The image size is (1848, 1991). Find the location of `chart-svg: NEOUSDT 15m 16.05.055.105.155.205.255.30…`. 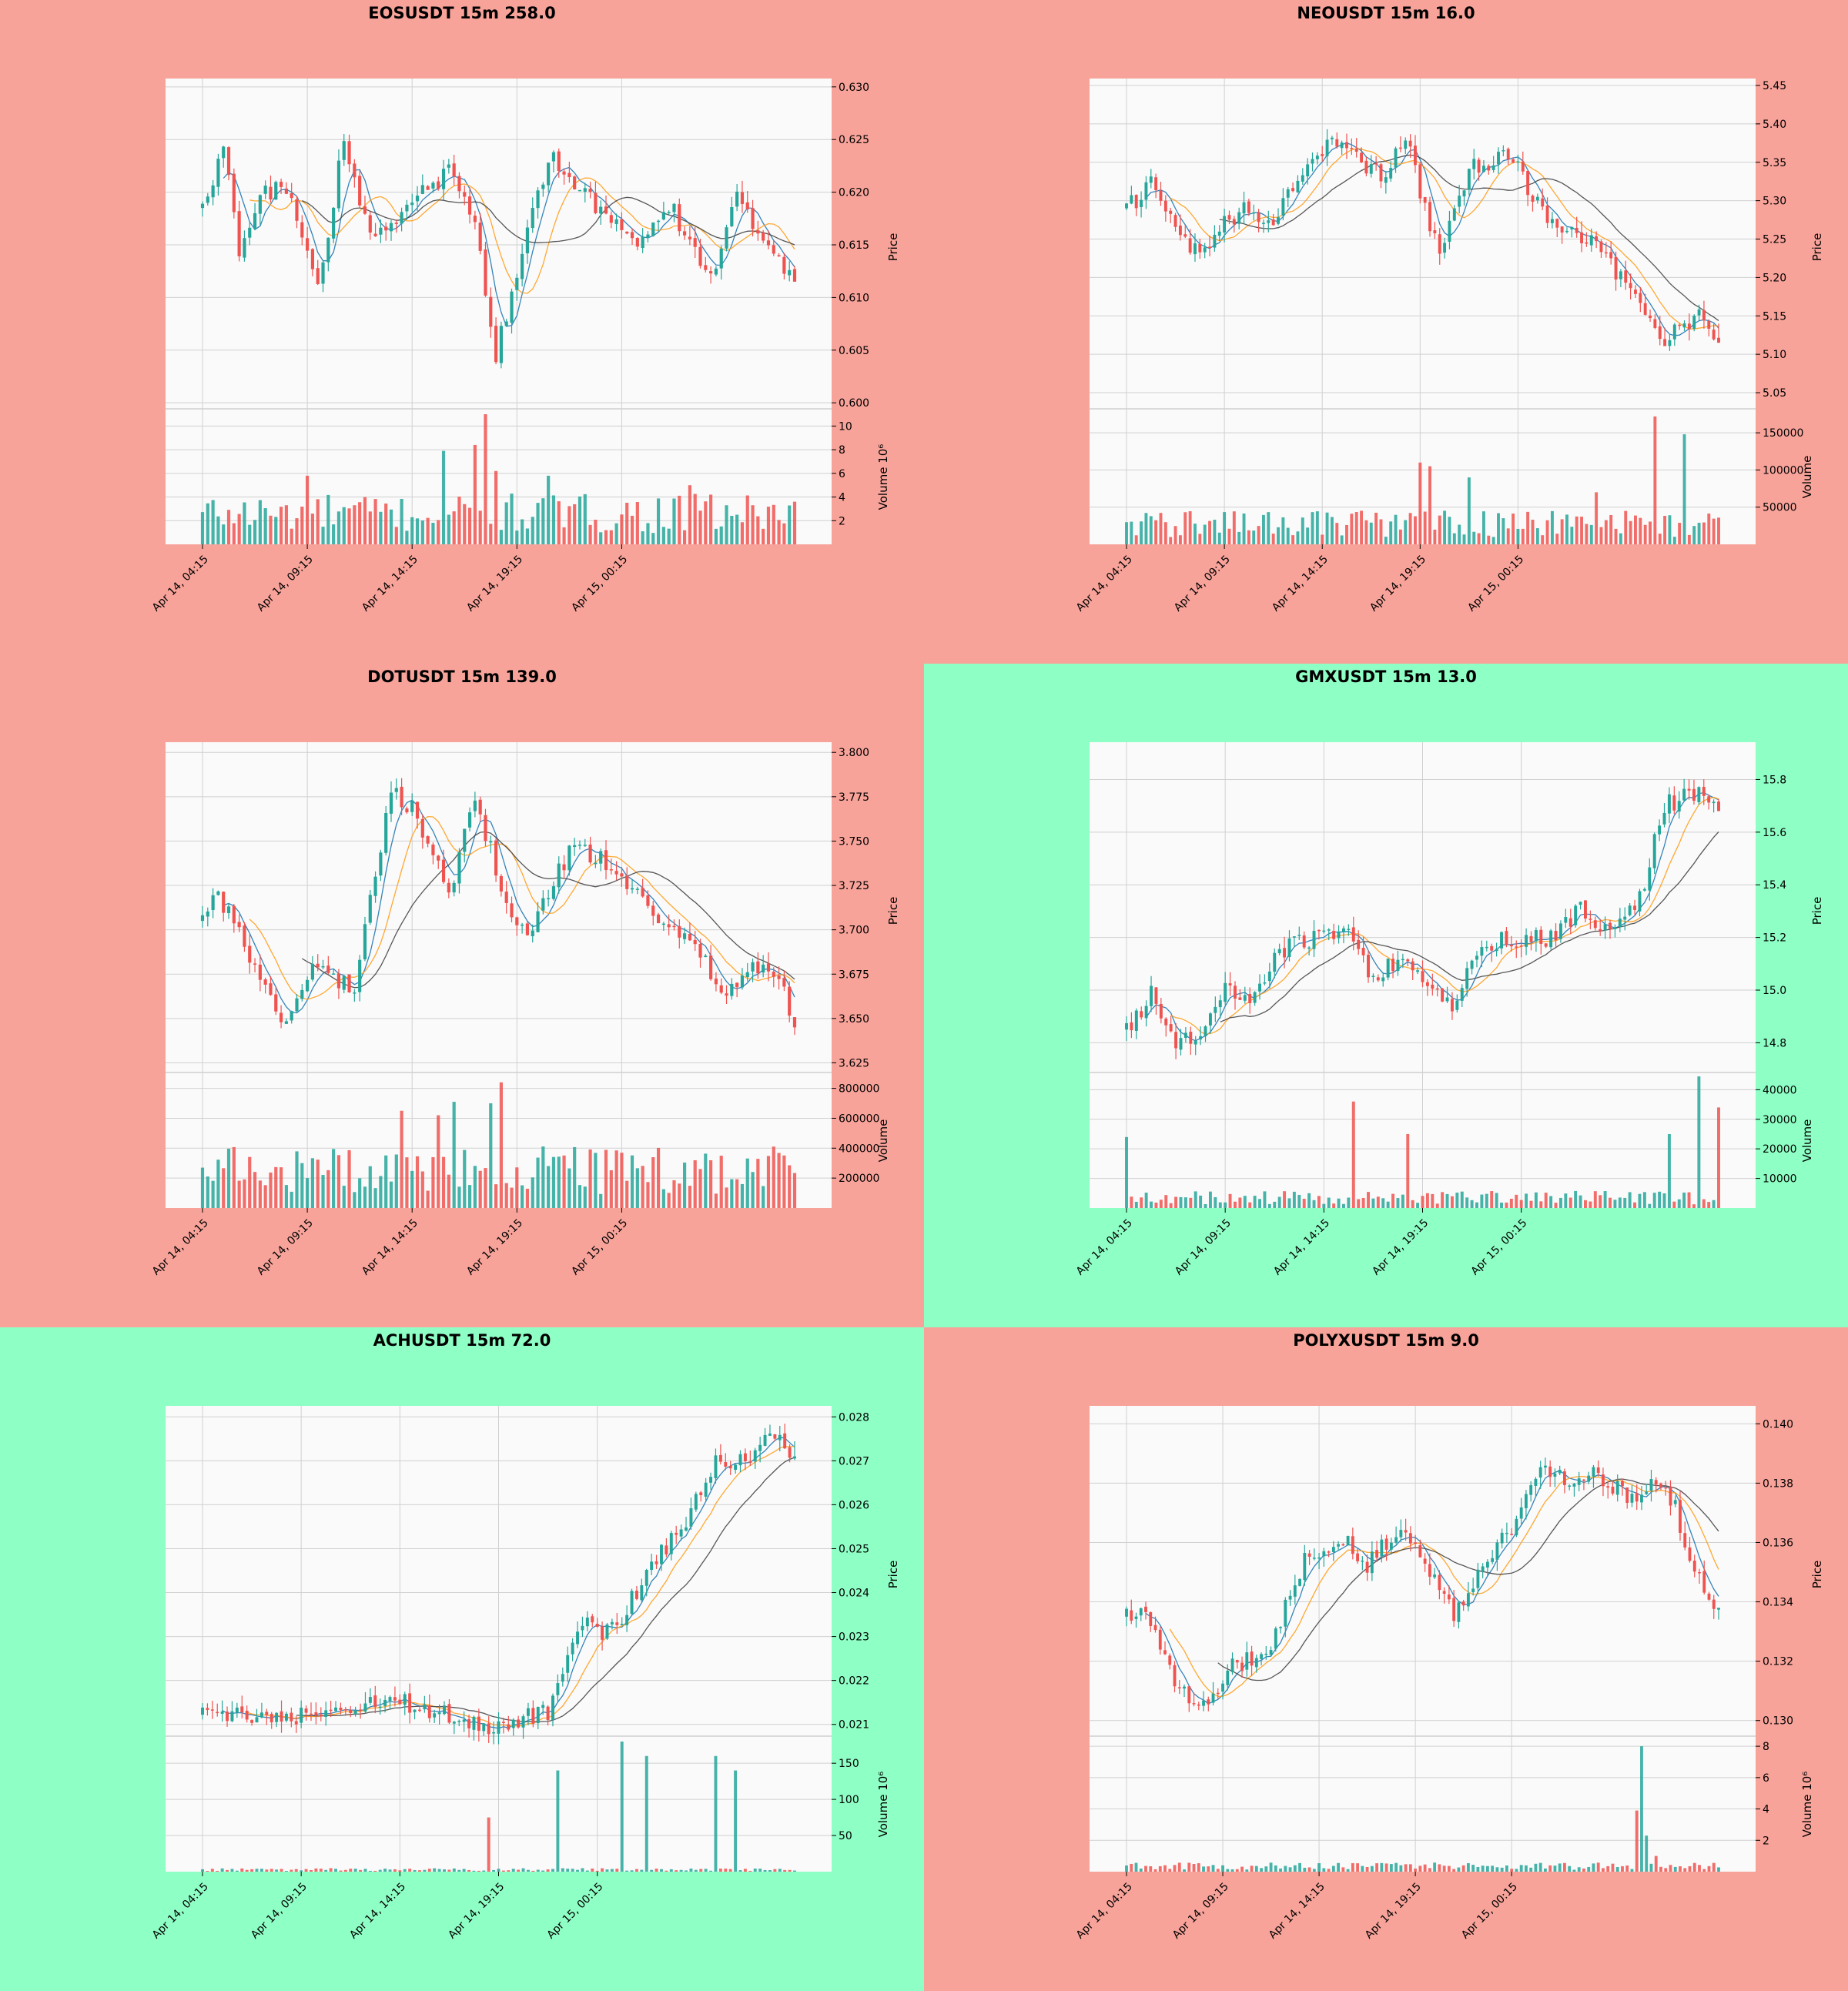

chart-svg: NEOUSDT 15m 16.05.055.105.155.205.255.30… is located at coordinates (1449, 309).